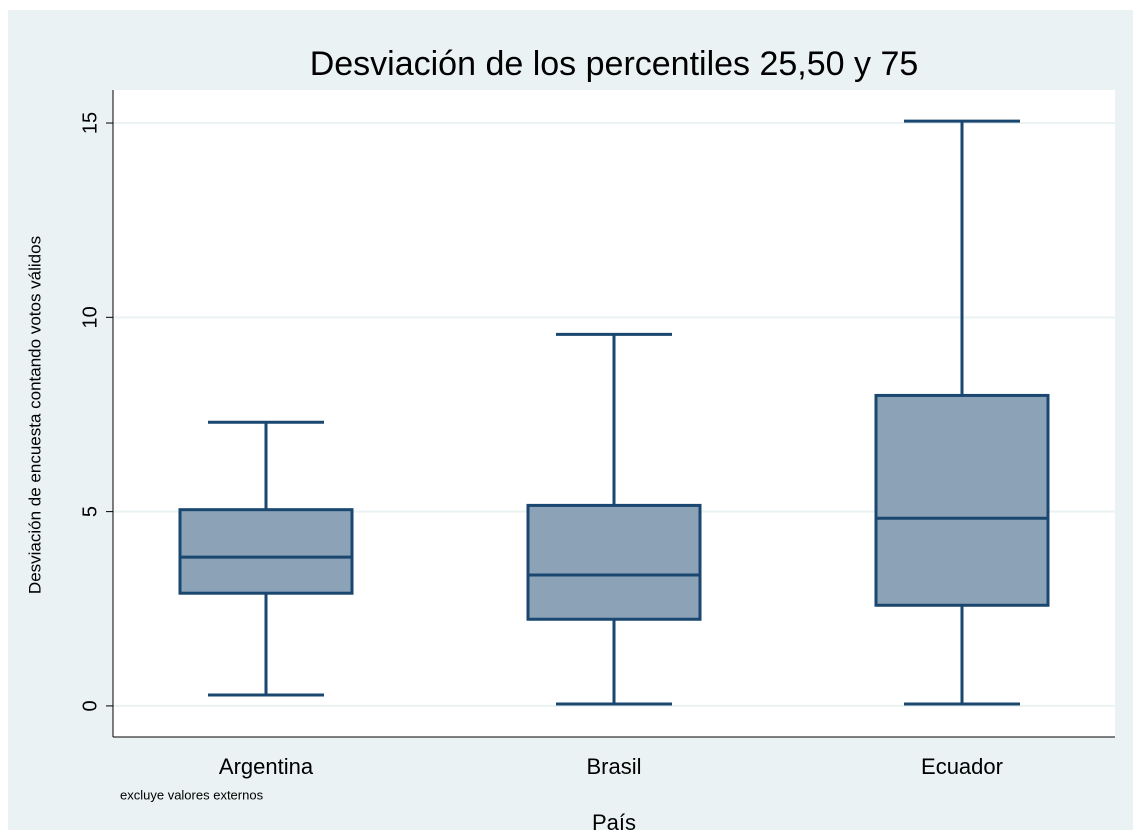 This screenshot has height=830, width=1133. I want to click on x-tick-label: Argentina, so click(266, 766).